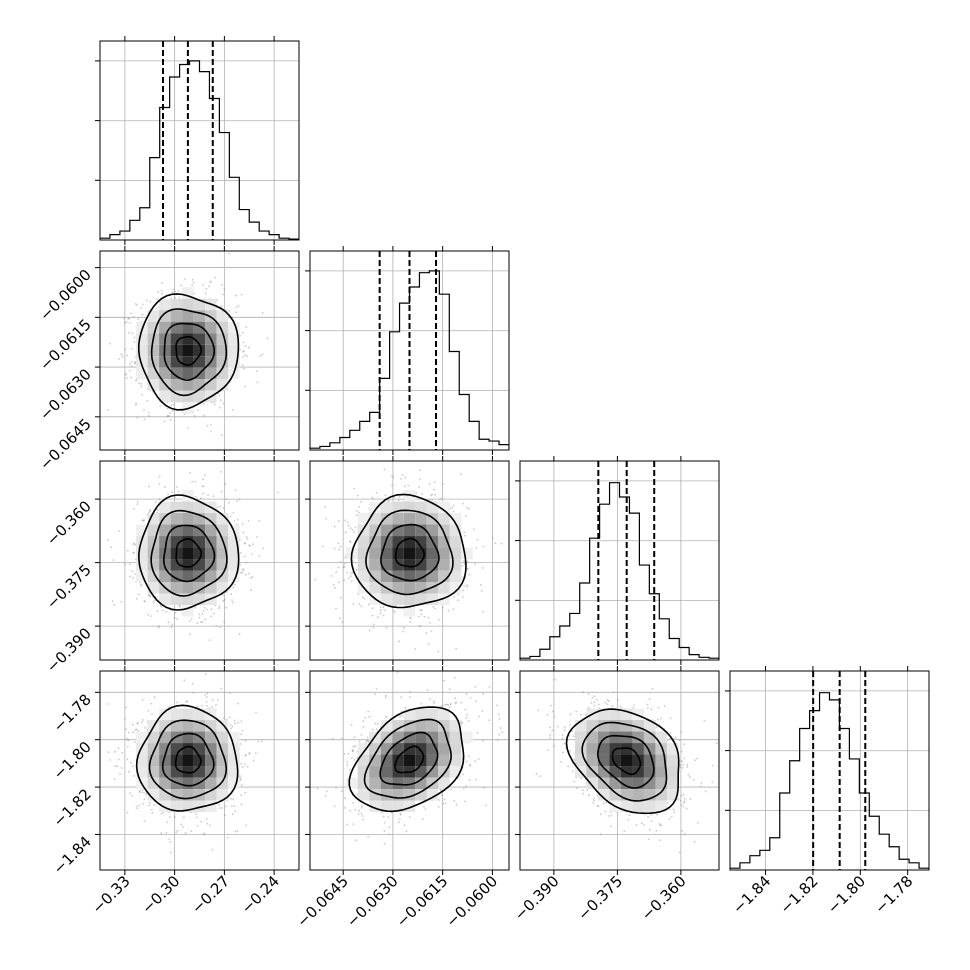 This screenshot has height=970, width=970. What do you see at coordinates (210, 894) in the screenshot?
I see `x-tick-label: −0.27` at bounding box center [210, 894].